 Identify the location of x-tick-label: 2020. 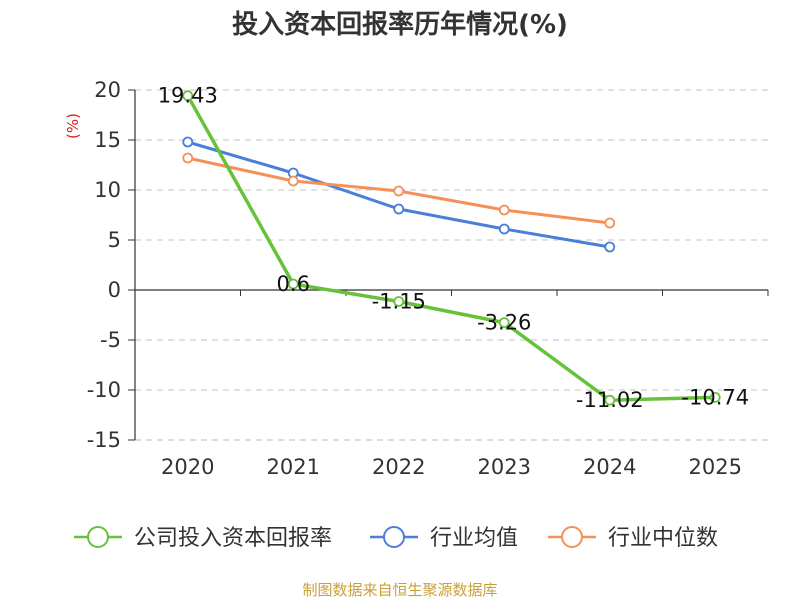
(187, 467).